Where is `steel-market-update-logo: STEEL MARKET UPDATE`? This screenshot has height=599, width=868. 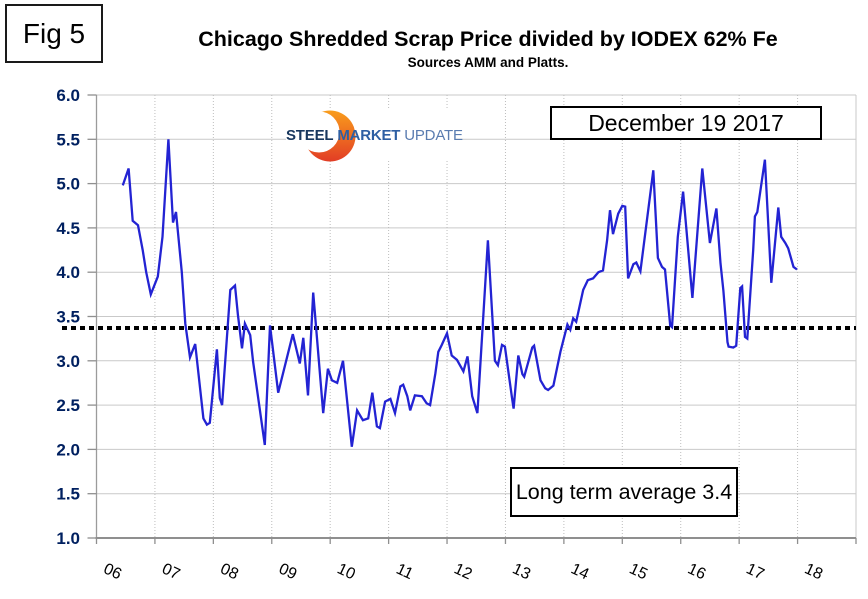 steel-market-update-logo: STEEL MARKET UPDATE is located at coordinates (374, 136).